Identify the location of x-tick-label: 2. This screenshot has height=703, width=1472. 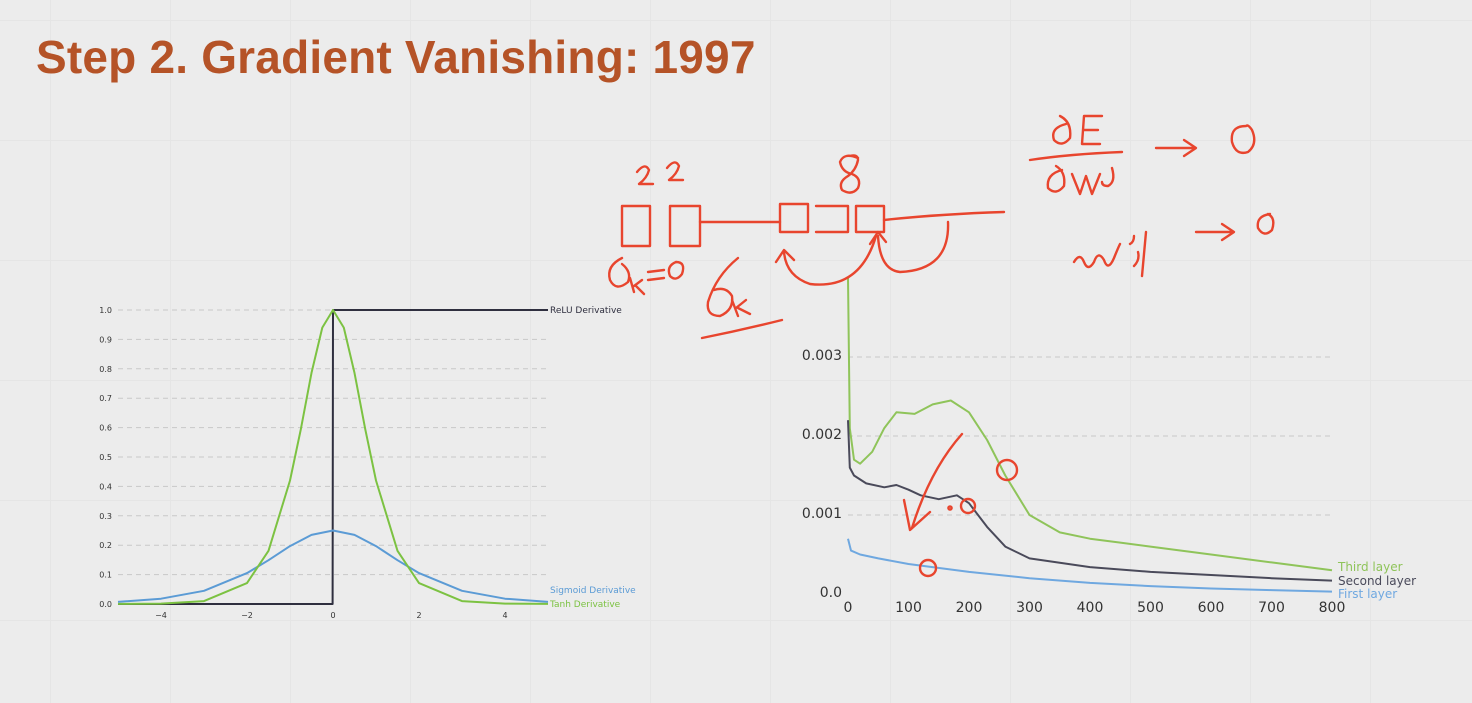
(418, 615).